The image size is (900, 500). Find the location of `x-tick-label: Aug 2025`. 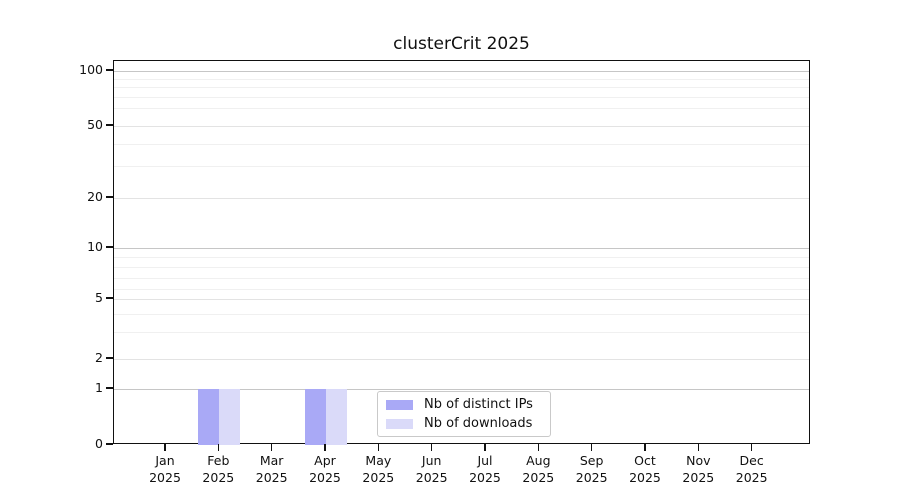

x-tick-label: Aug 2025 is located at coordinates (538, 469).